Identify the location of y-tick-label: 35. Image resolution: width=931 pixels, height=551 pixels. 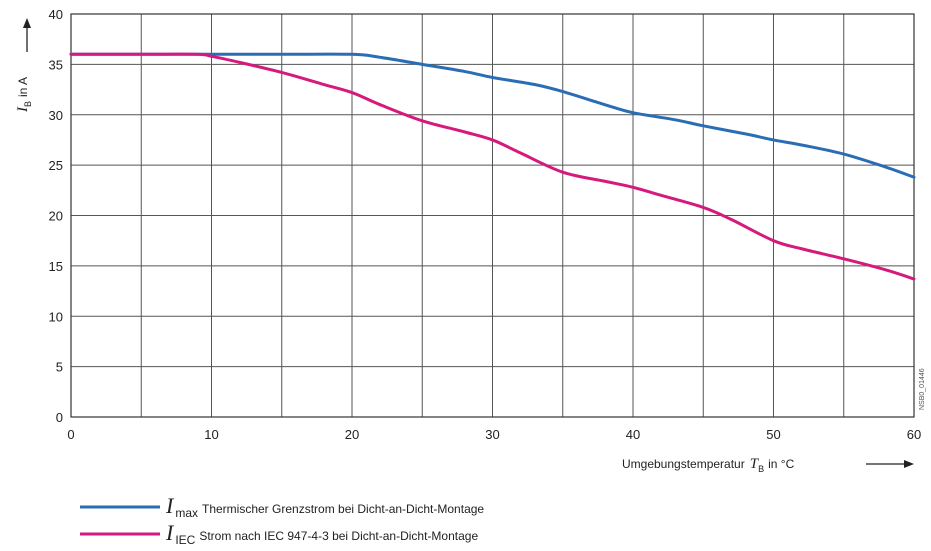
(56, 64).